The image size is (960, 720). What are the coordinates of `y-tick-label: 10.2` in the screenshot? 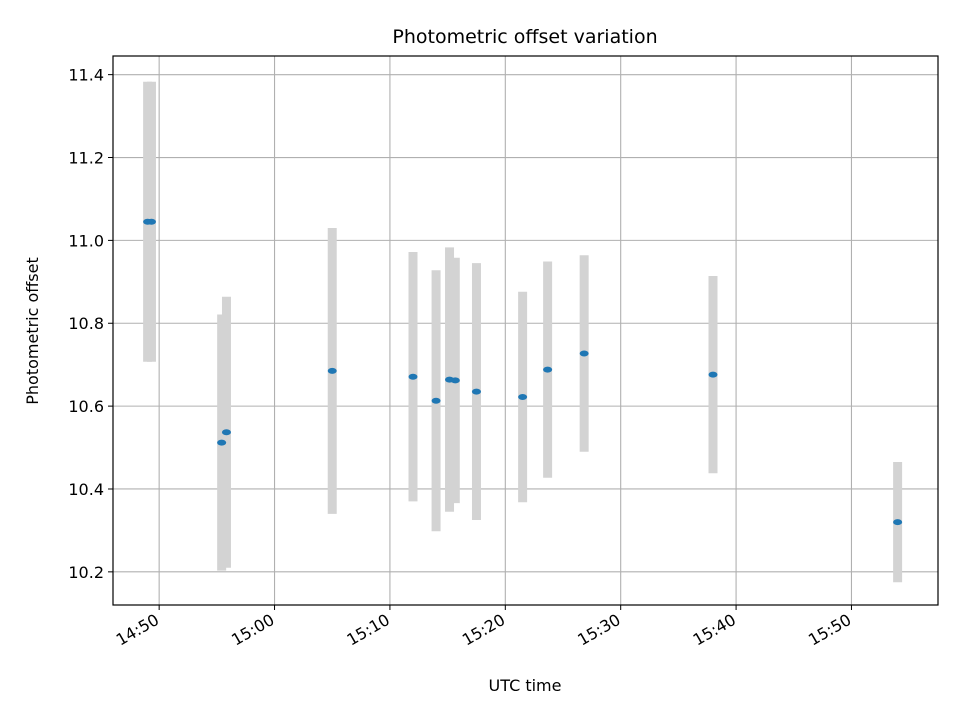 It's located at (86, 572).